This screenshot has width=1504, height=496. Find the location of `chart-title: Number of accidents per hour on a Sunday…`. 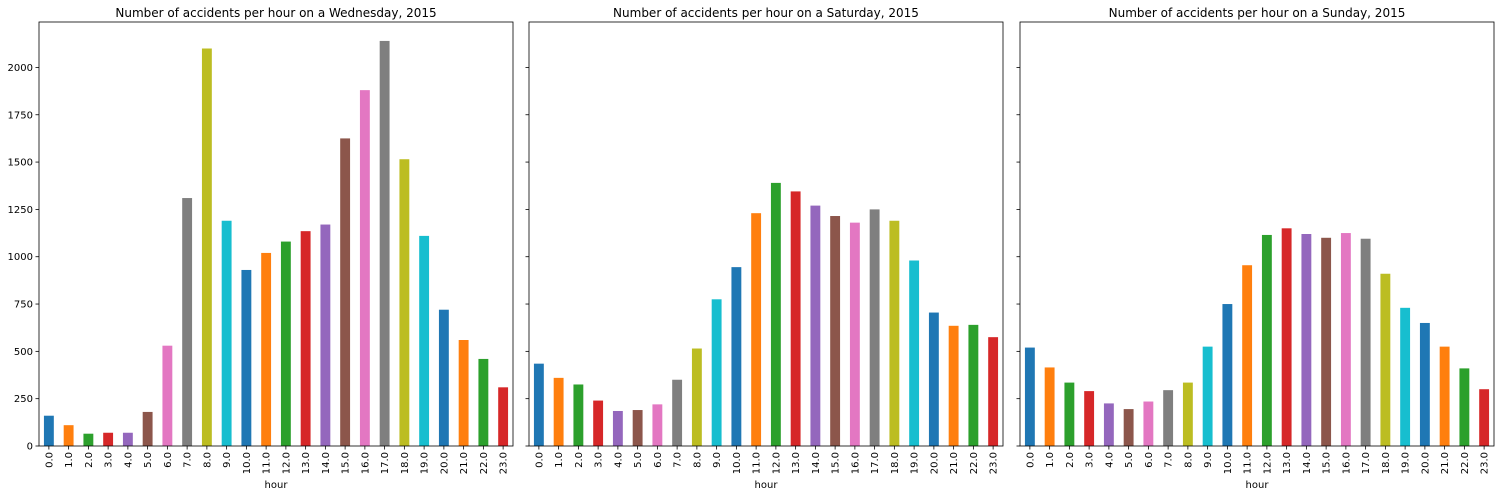

chart-title: Number of accidents per hour on a Sunday… is located at coordinates (1257, 13).